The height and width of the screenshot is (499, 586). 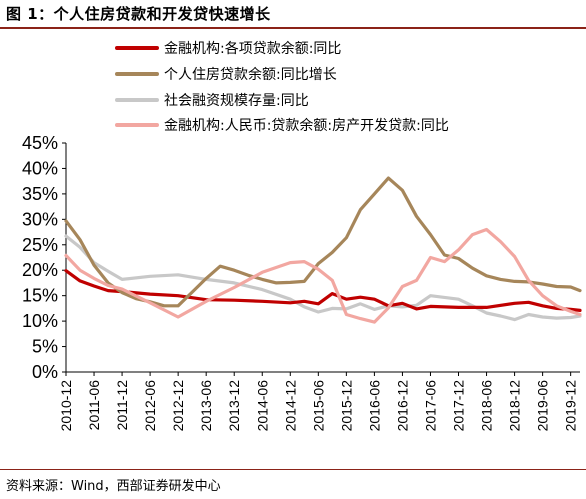 What do you see at coordinates (40, 321) in the screenshot?
I see `y-tick-label: 10%` at bounding box center [40, 321].